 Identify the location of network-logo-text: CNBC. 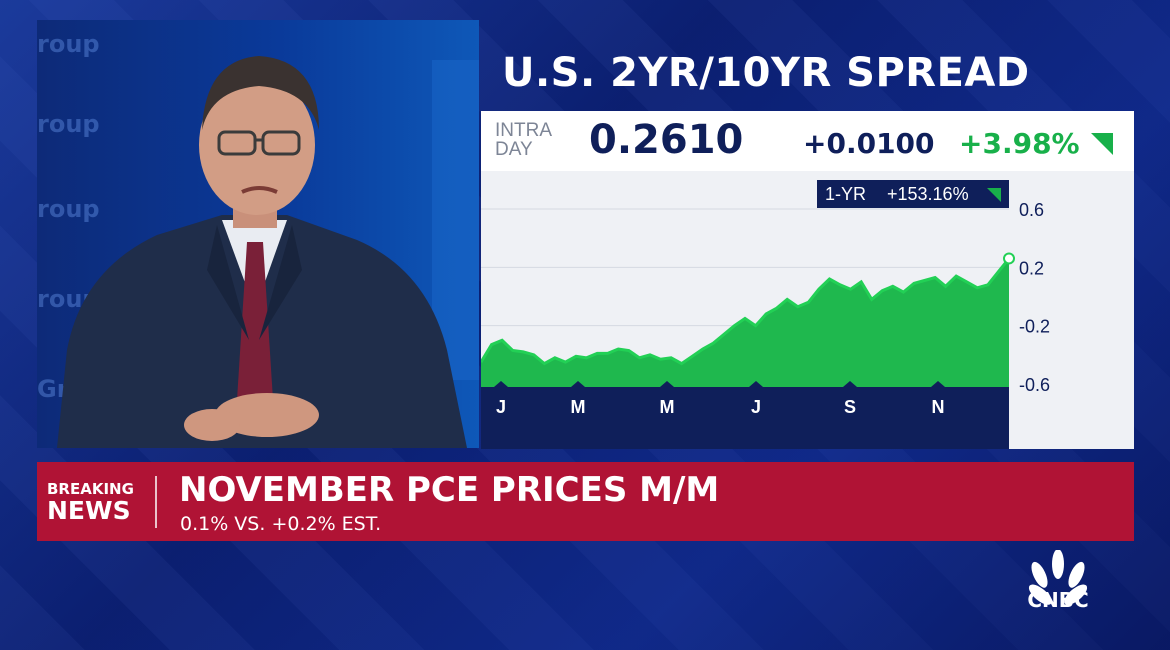
(1058, 600).